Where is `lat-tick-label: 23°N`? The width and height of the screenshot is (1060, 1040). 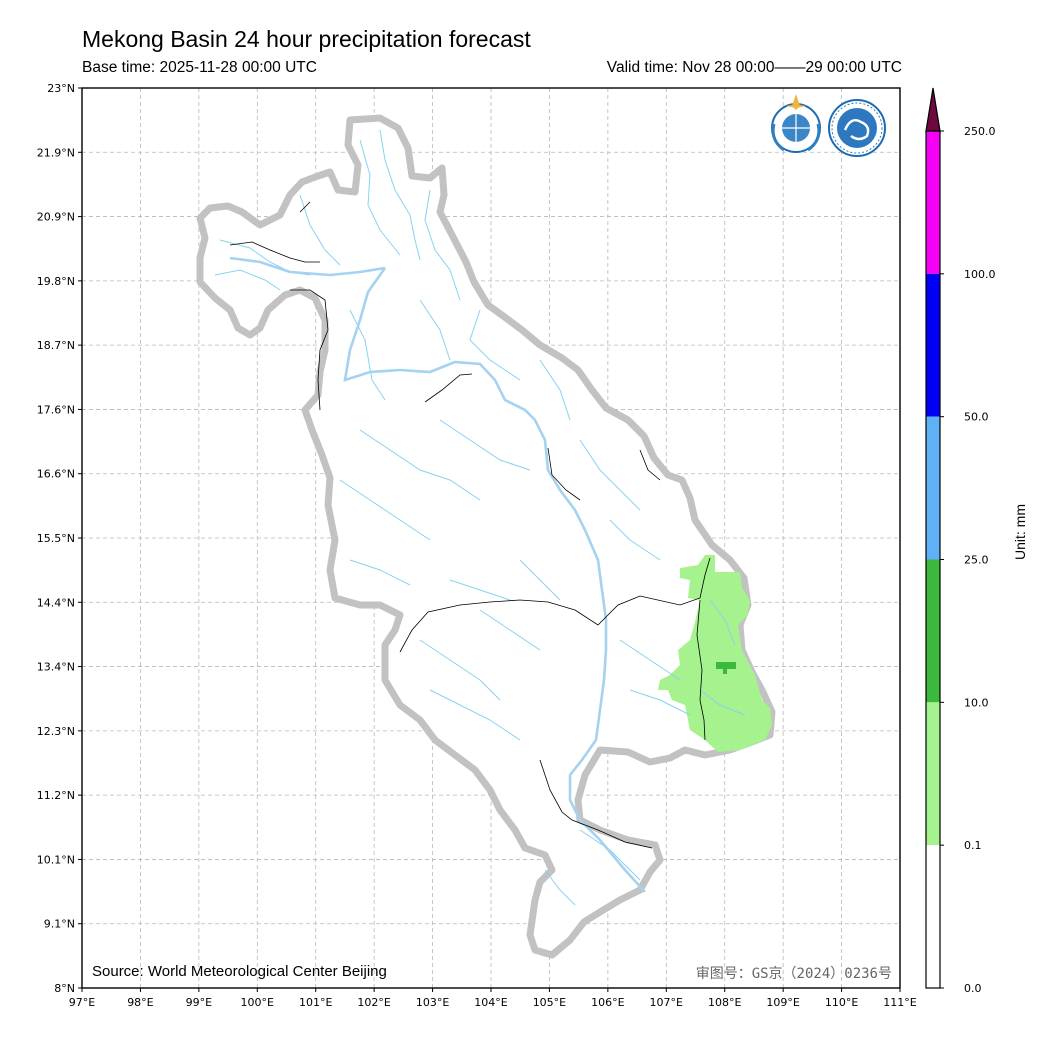
lat-tick-label: 23°N is located at coordinates (61, 88).